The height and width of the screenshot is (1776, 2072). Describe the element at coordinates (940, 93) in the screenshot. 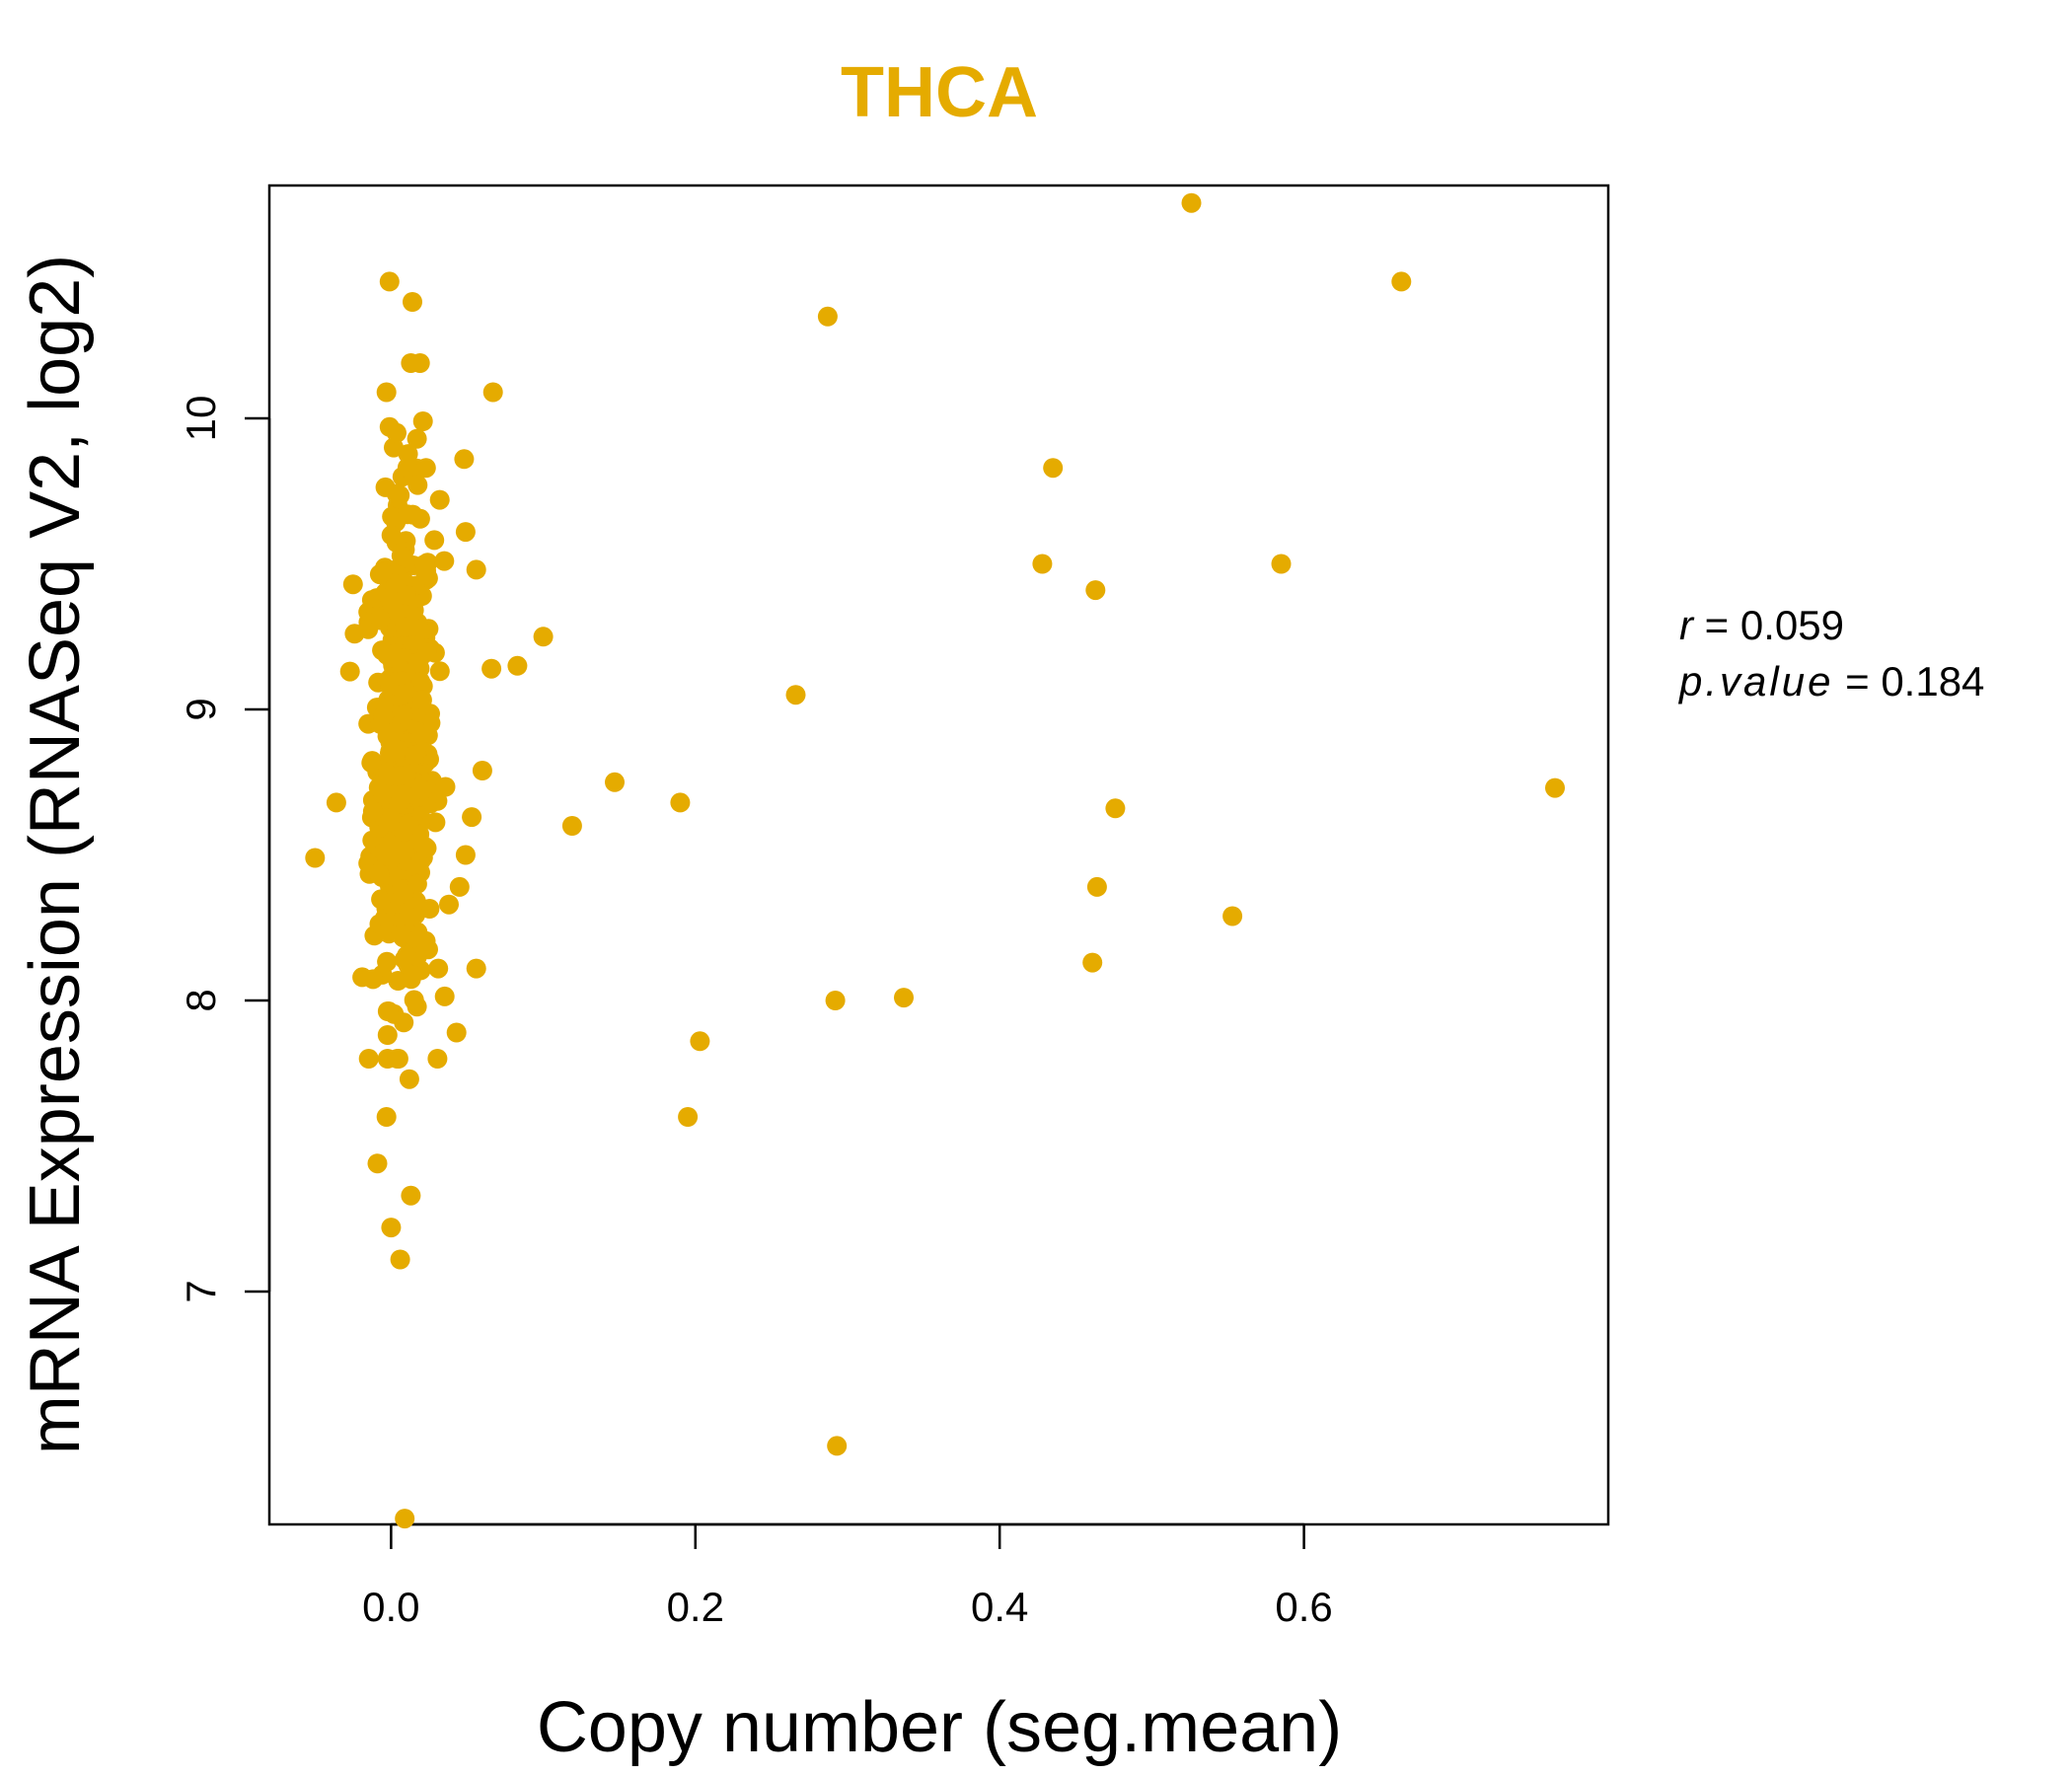

I see `chart-title: THCA` at that location.